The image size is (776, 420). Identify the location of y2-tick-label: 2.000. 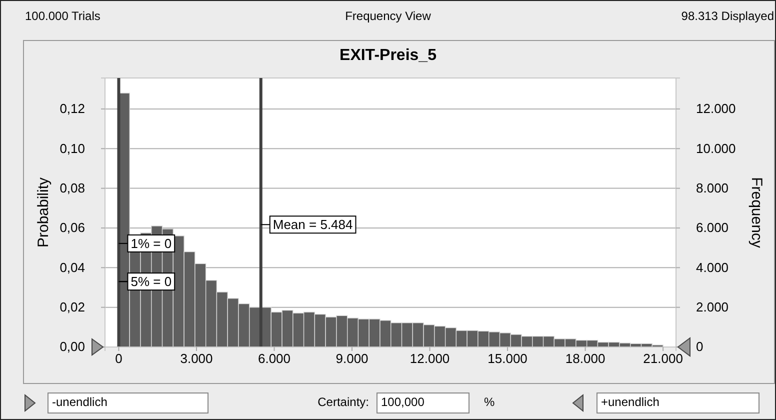
(712, 306).